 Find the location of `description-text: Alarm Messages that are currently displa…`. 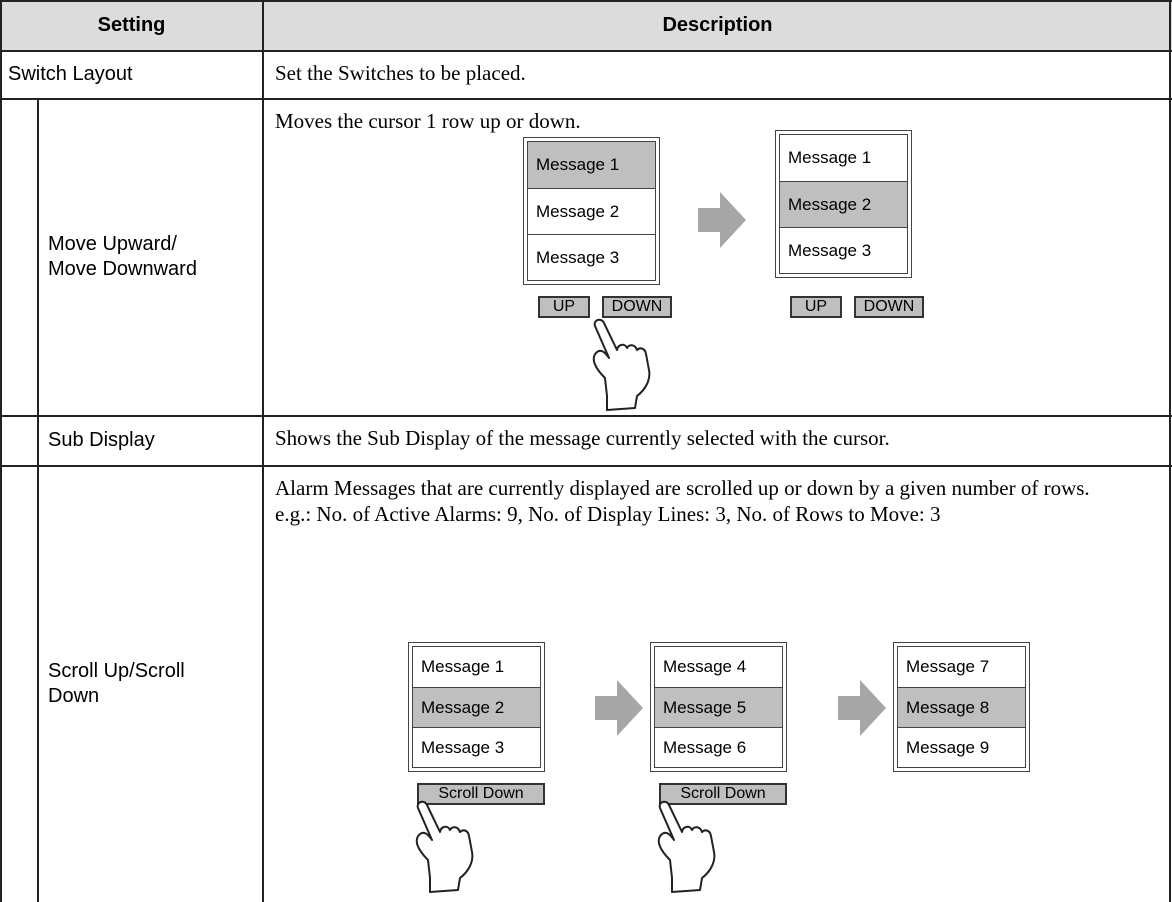

description-text: Alarm Messages that are currently displa… is located at coordinates (682, 488).